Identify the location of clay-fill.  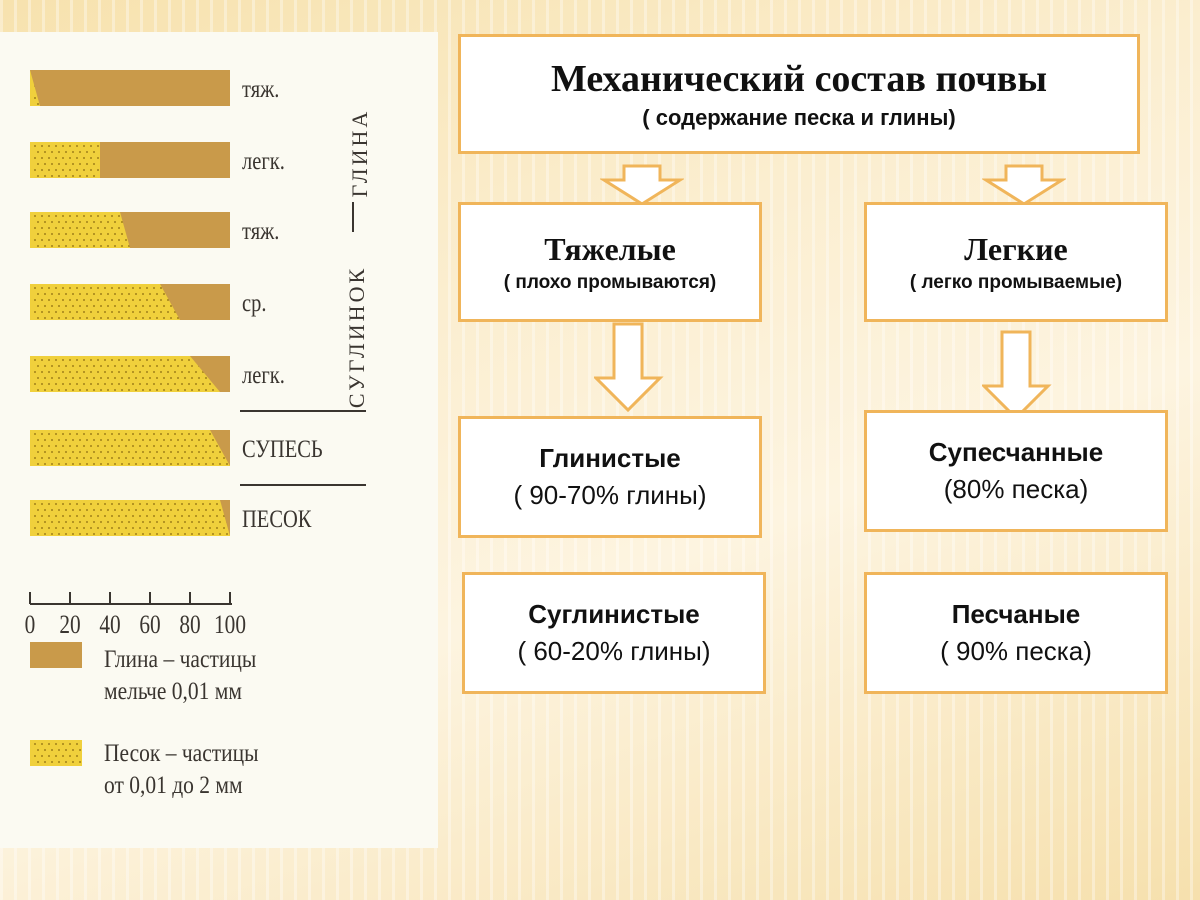
(130, 88).